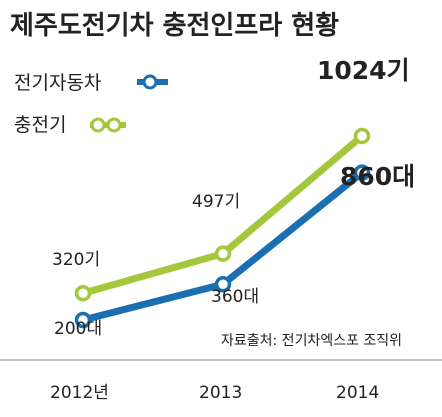 The height and width of the screenshot is (417, 442). Describe the element at coordinates (216, 202) in the screenshot. I see `data-label-charger-2013: 497기` at that location.